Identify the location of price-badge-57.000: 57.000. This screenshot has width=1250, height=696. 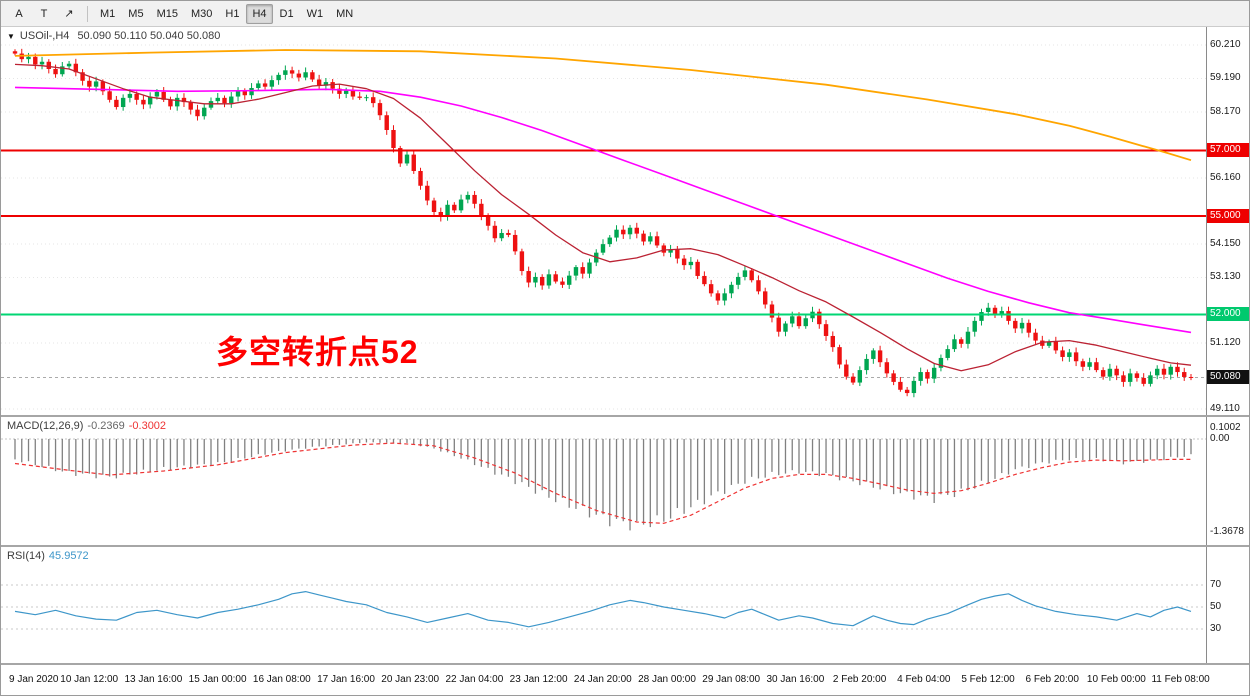
(1228, 150).